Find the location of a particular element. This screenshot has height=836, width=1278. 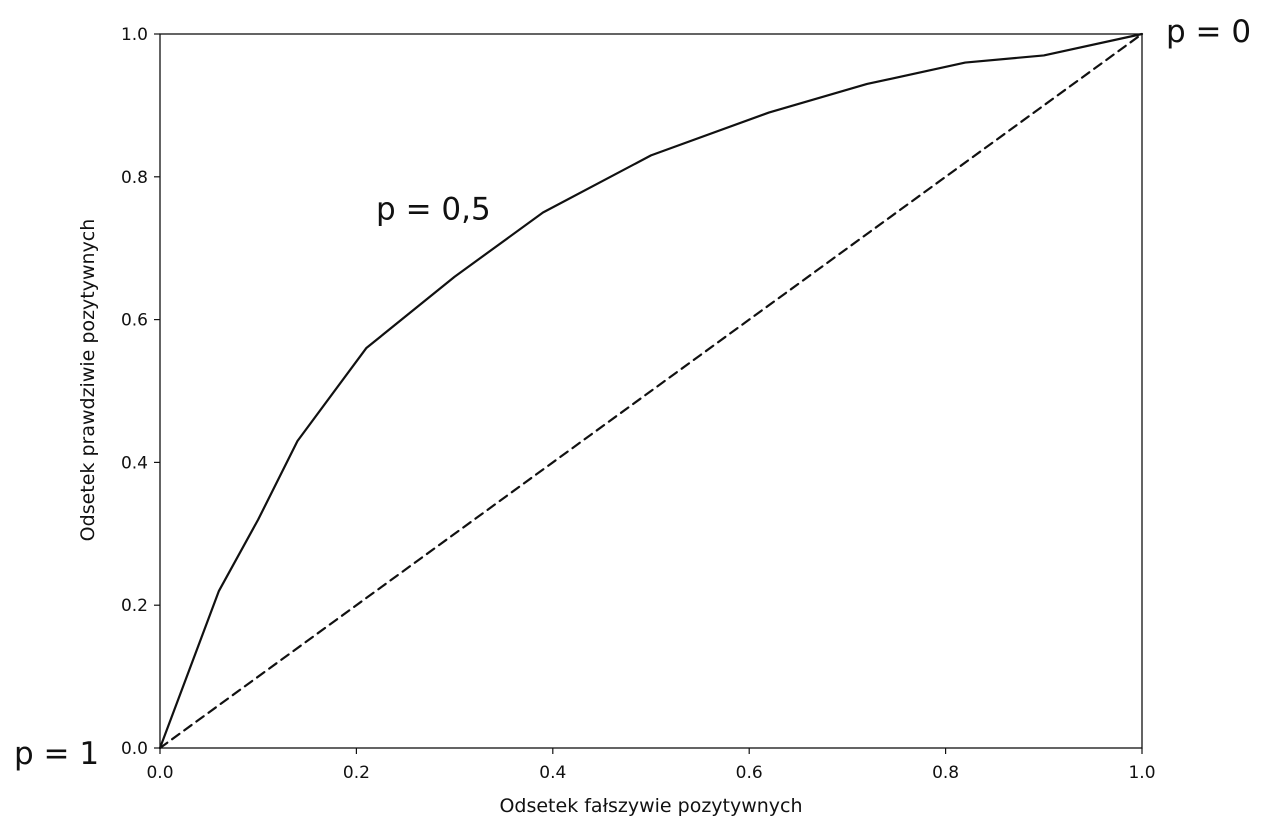

y-tick-label: 1.0 is located at coordinates (134, 35).